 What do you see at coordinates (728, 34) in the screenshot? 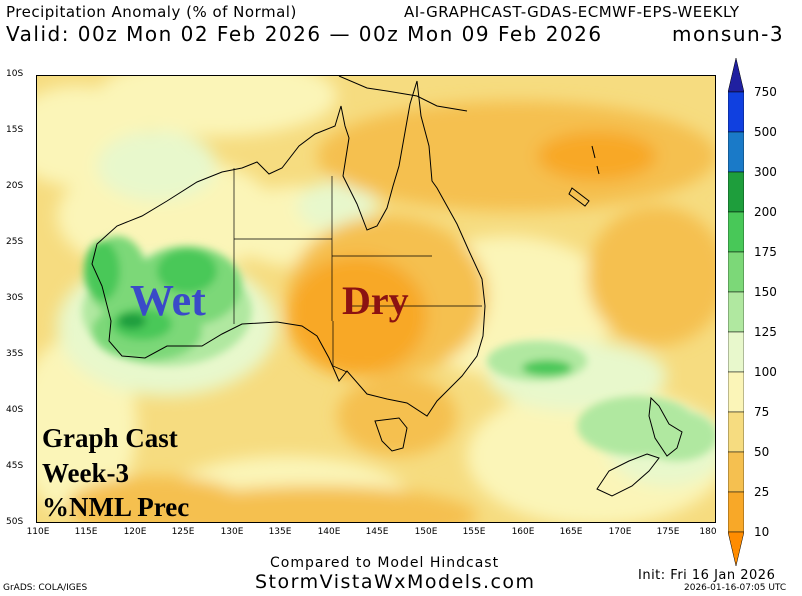
I see `model-short-name: monsun-3` at bounding box center [728, 34].